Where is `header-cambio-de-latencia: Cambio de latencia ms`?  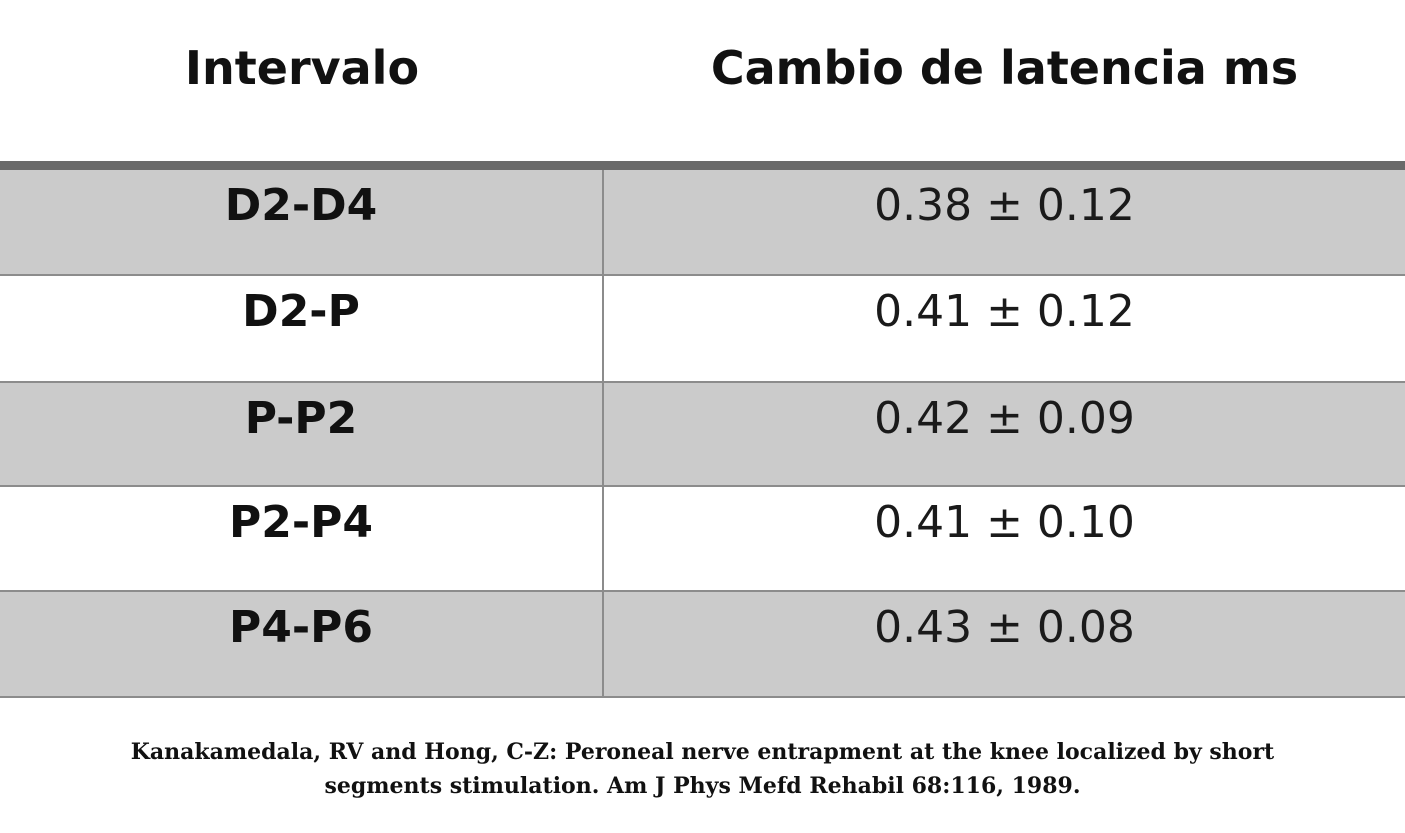 header-cambio-de-latencia: Cambio de latencia ms is located at coordinates (1004, 68).